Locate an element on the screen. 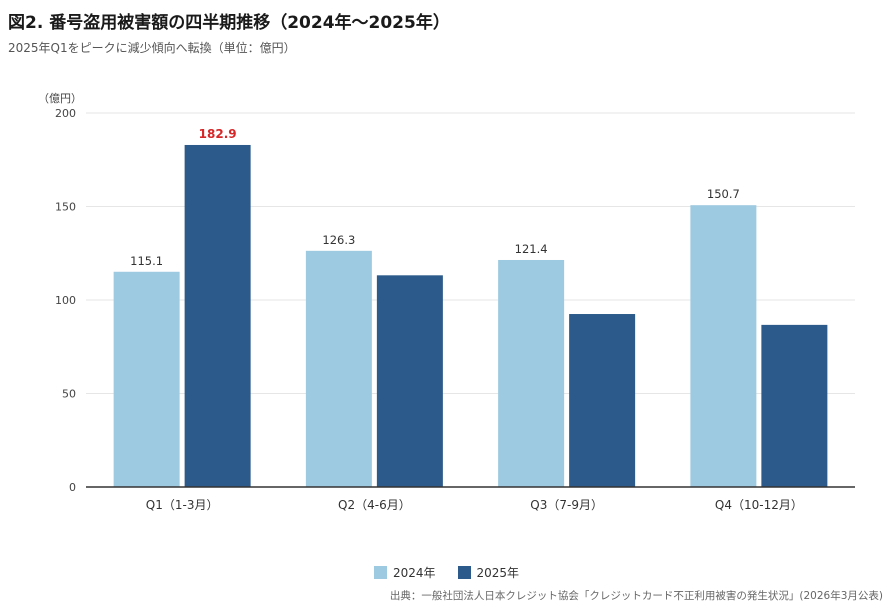 The width and height of the screenshot is (893, 608). y-tick-label: 100 is located at coordinates (65, 300).